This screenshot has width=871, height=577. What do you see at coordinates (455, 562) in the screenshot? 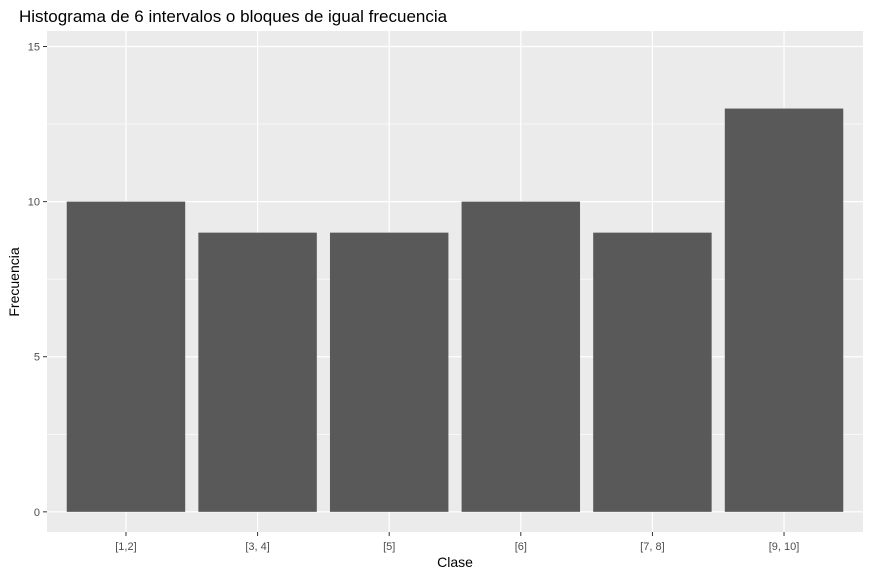
I see `x-axis-label: Clase` at bounding box center [455, 562].